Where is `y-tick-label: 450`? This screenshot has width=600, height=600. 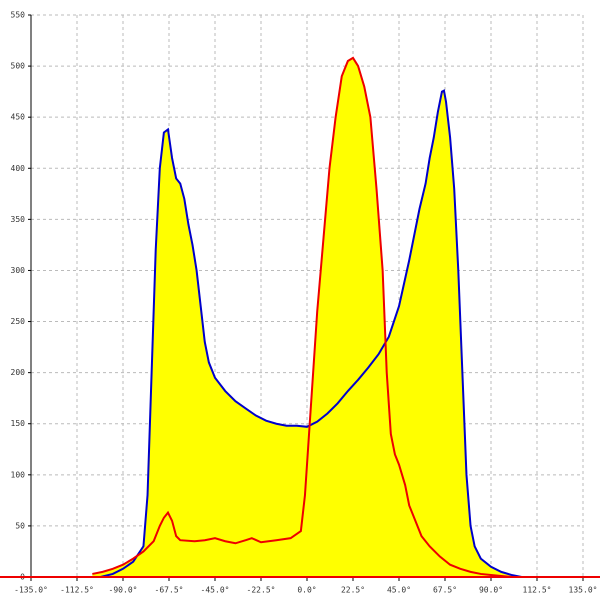
y-tick-label: 450 is located at coordinates (18, 117).